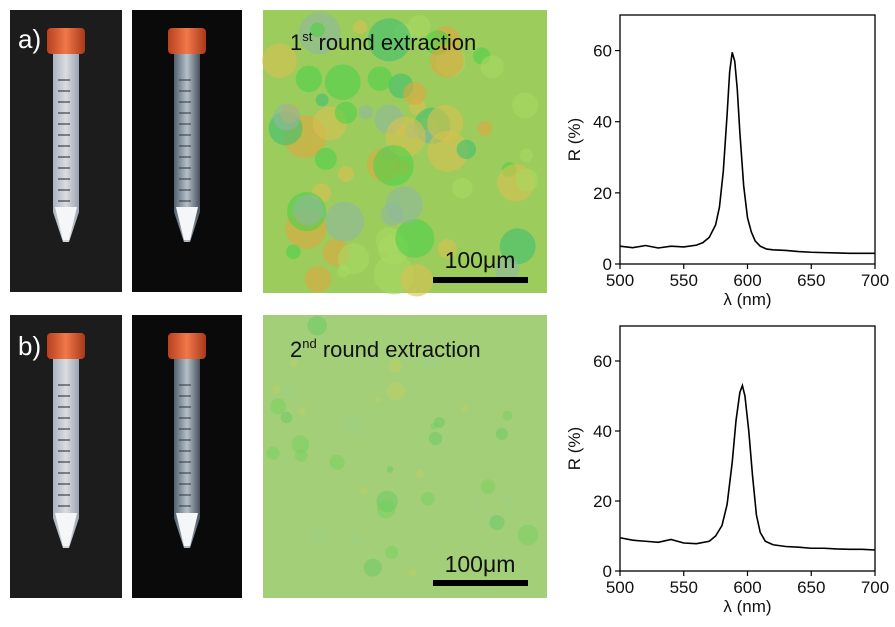 Image resolution: width=895 pixels, height=627 pixels. What do you see at coordinates (620, 280) in the screenshot?
I see `x-tick-label: 500` at bounding box center [620, 280].